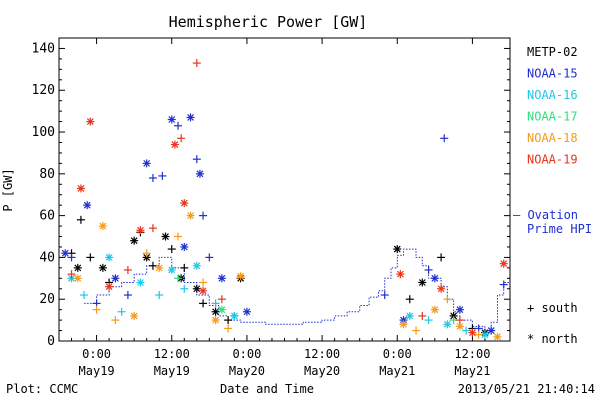  What do you see at coordinates (268, 22) in the screenshot?
I see `chart-title: Hemispheric Power [GW]` at bounding box center [268, 22].